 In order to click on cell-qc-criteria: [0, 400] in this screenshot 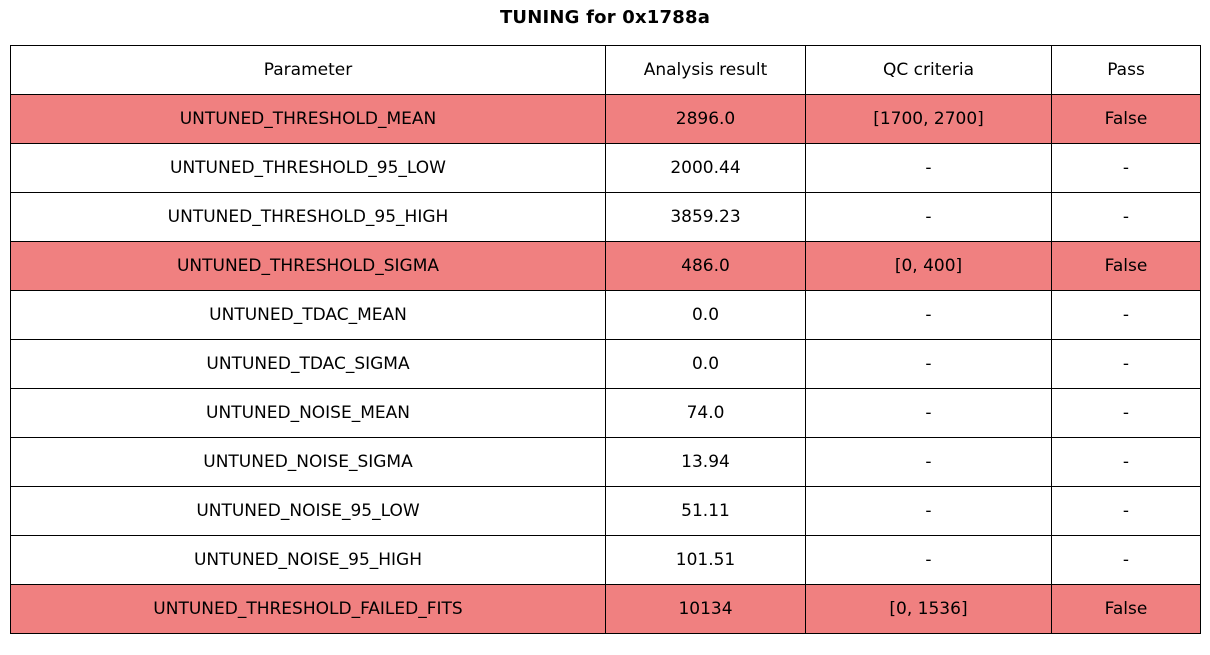, I will do `click(928, 266)`.